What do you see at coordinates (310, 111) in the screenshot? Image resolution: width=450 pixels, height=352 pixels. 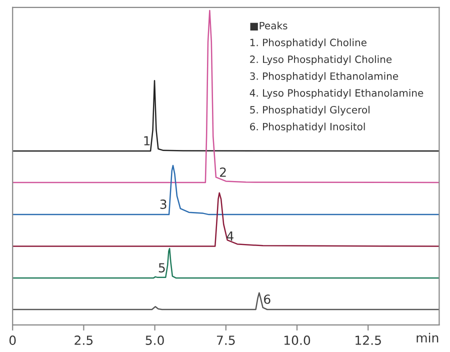 I see `annotation: 5. Phosphatidyl Glycerol` at bounding box center [310, 111].